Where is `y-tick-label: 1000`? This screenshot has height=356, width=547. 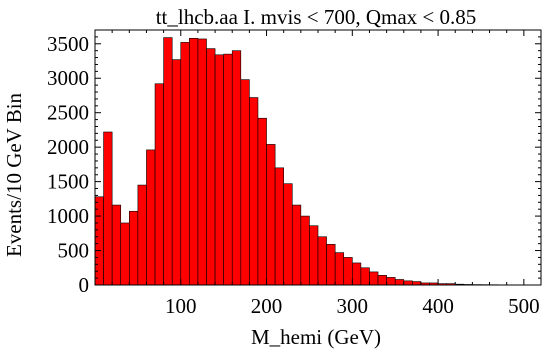
y-tick-label: 1000 is located at coordinates (68, 216).